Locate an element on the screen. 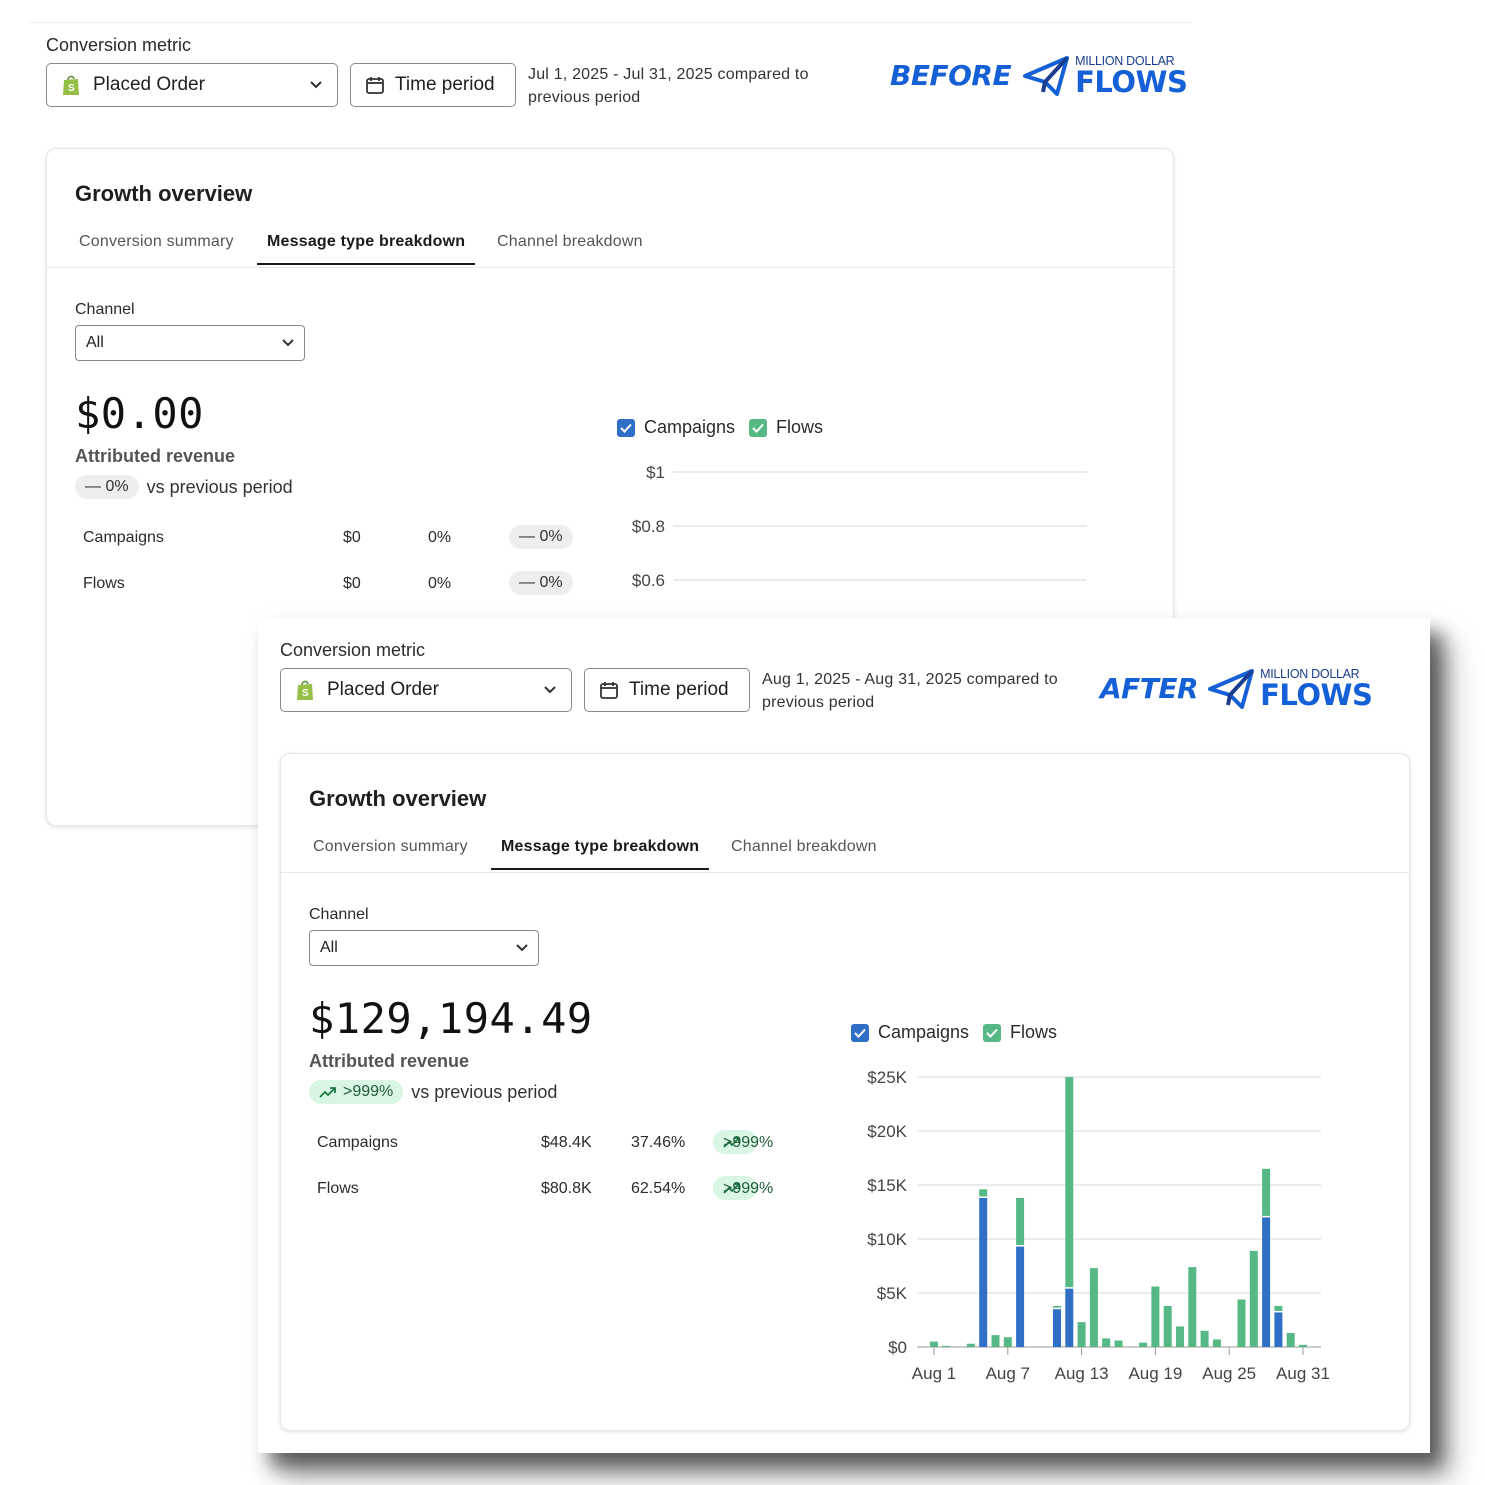  row-value: $80.8K is located at coordinates (566, 1188).